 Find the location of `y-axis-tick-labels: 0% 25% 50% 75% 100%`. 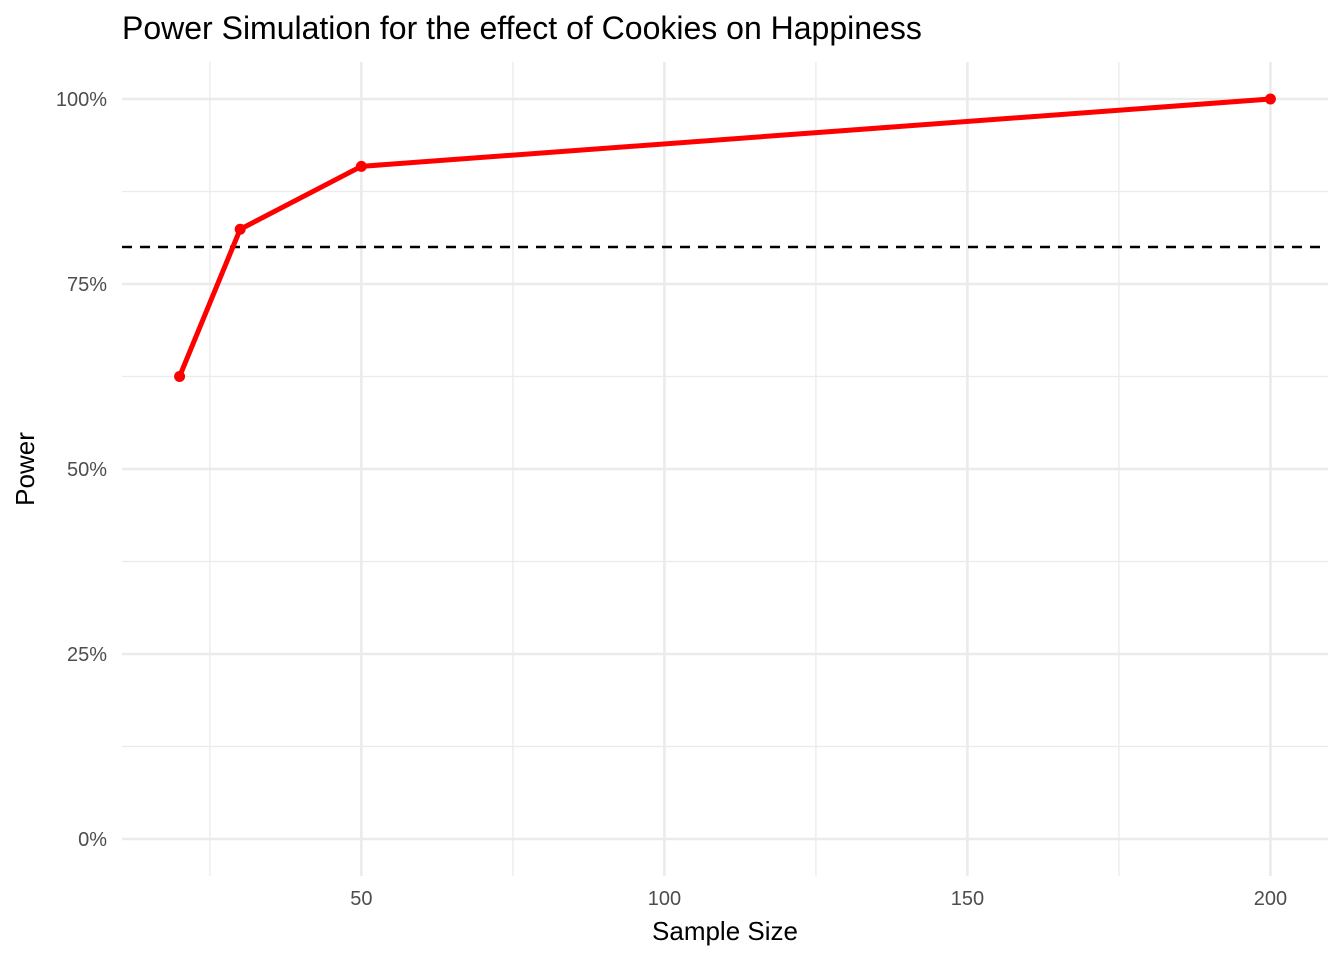

y-axis-tick-labels: 0% 25% 50% 75% 100% is located at coordinates (81, 470).